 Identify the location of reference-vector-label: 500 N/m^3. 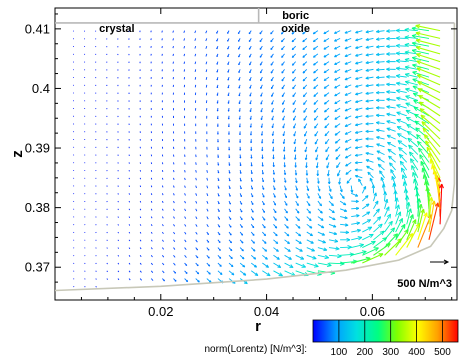
(424, 284).